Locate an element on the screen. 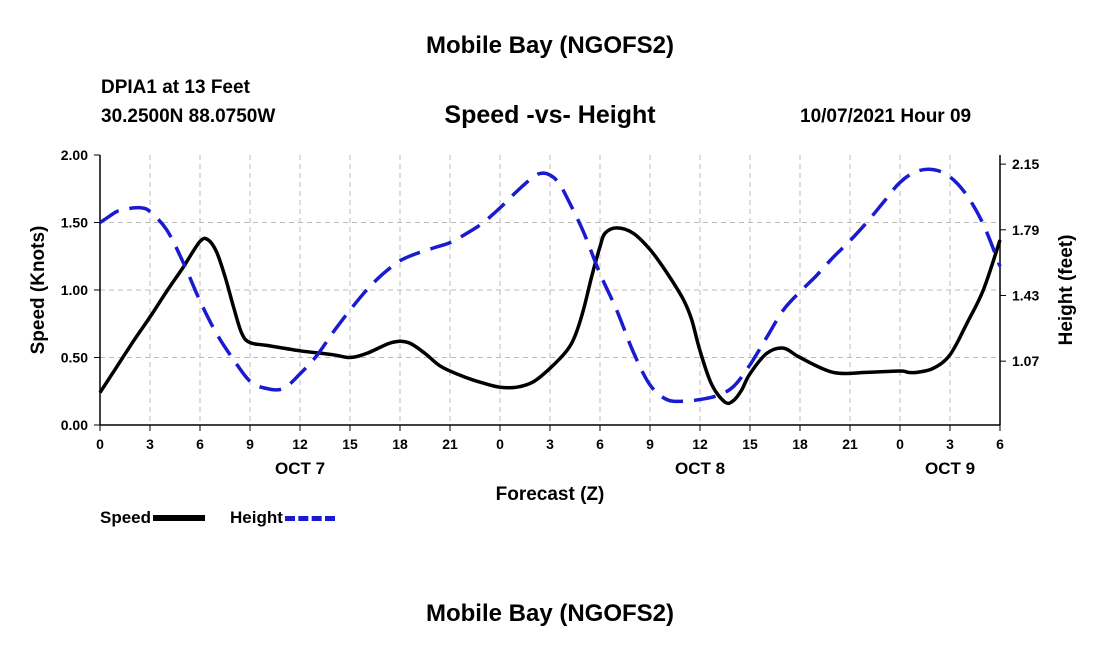  y-tick-label: 2.00 is located at coordinates (74, 155).